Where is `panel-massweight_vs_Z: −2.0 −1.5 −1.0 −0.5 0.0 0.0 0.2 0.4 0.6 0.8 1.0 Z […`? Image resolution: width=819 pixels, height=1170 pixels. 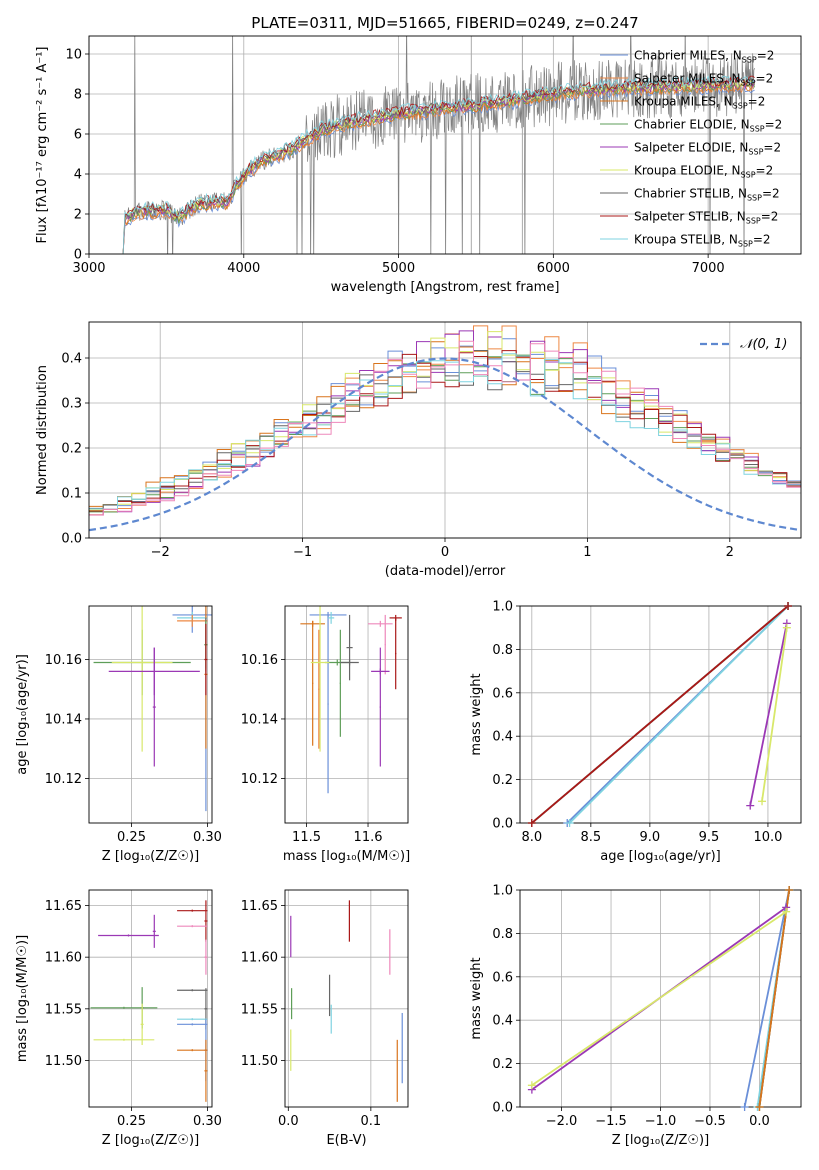 panel-massweight_vs_Z: −2.0 −1.5 −1.0 −0.5 0.0 0.0 0.2 0.4 0.6 0.8 1.0 Z [… is located at coordinates (635, 1016).